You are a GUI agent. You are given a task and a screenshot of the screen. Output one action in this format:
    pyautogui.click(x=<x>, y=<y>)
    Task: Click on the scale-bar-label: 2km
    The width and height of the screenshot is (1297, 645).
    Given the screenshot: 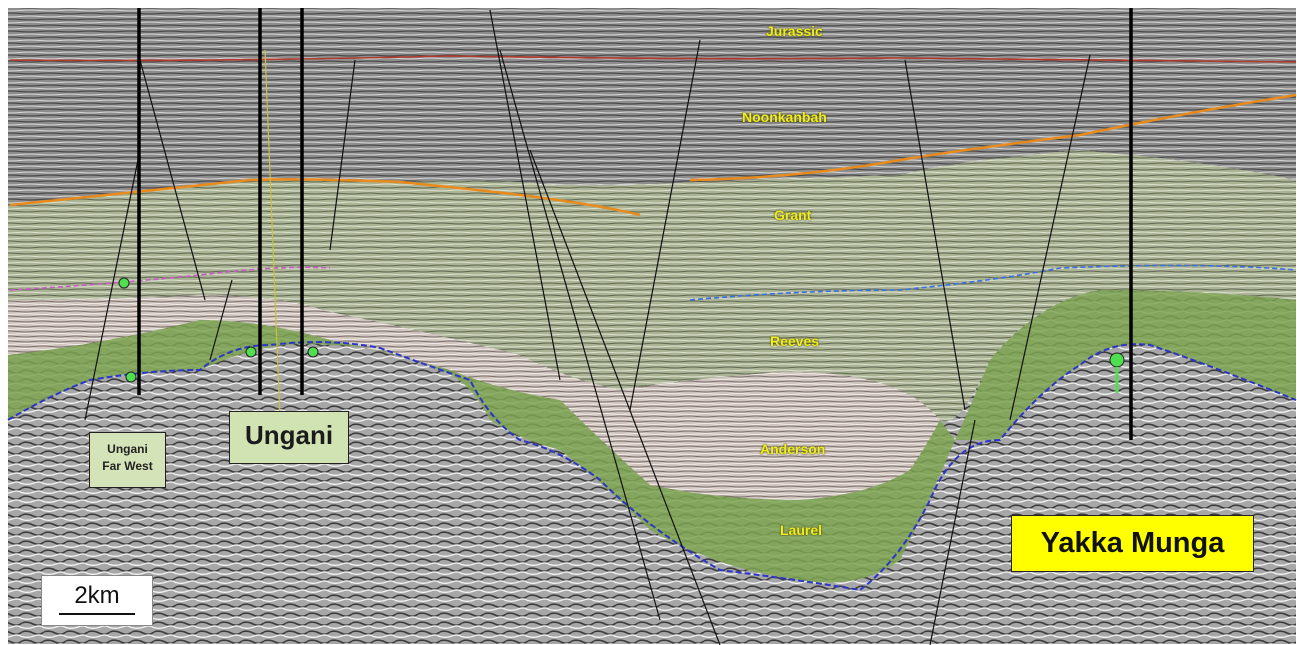 What is the action you would take?
    pyautogui.click(x=97, y=595)
    